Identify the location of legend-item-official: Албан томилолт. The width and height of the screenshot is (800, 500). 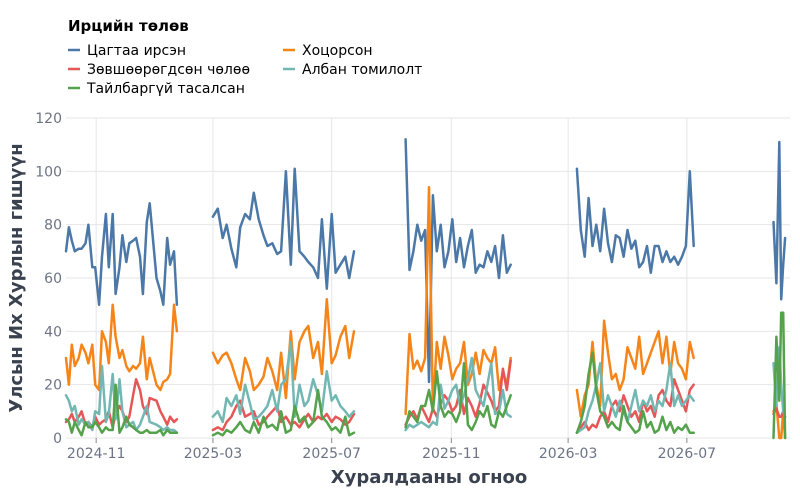
(352, 70).